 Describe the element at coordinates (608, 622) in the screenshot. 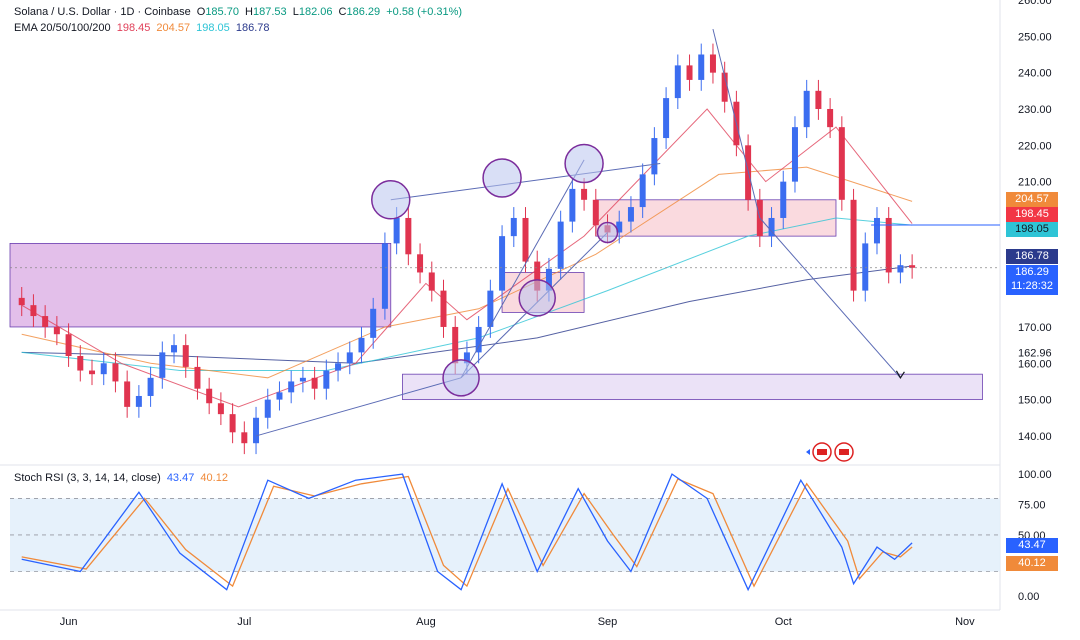

I see `time-tick-label: Sep` at that location.